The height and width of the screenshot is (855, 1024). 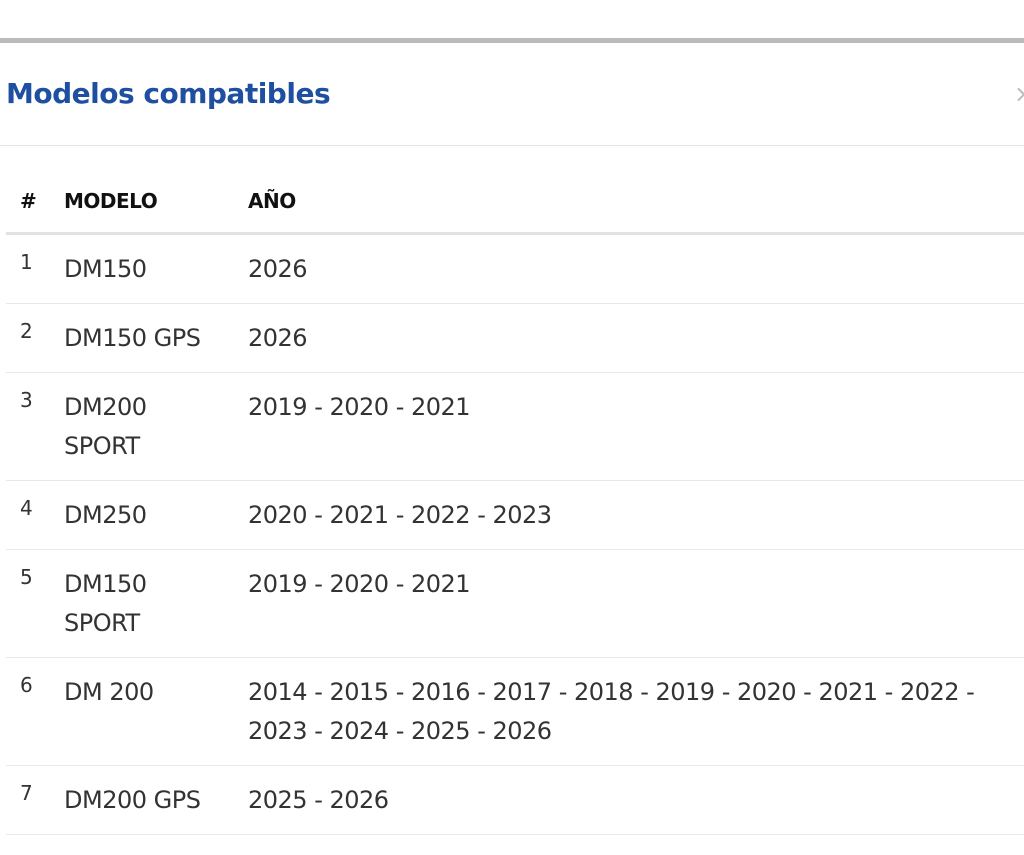 What do you see at coordinates (156, 711) in the screenshot?
I see `model-name: DM 200` at bounding box center [156, 711].